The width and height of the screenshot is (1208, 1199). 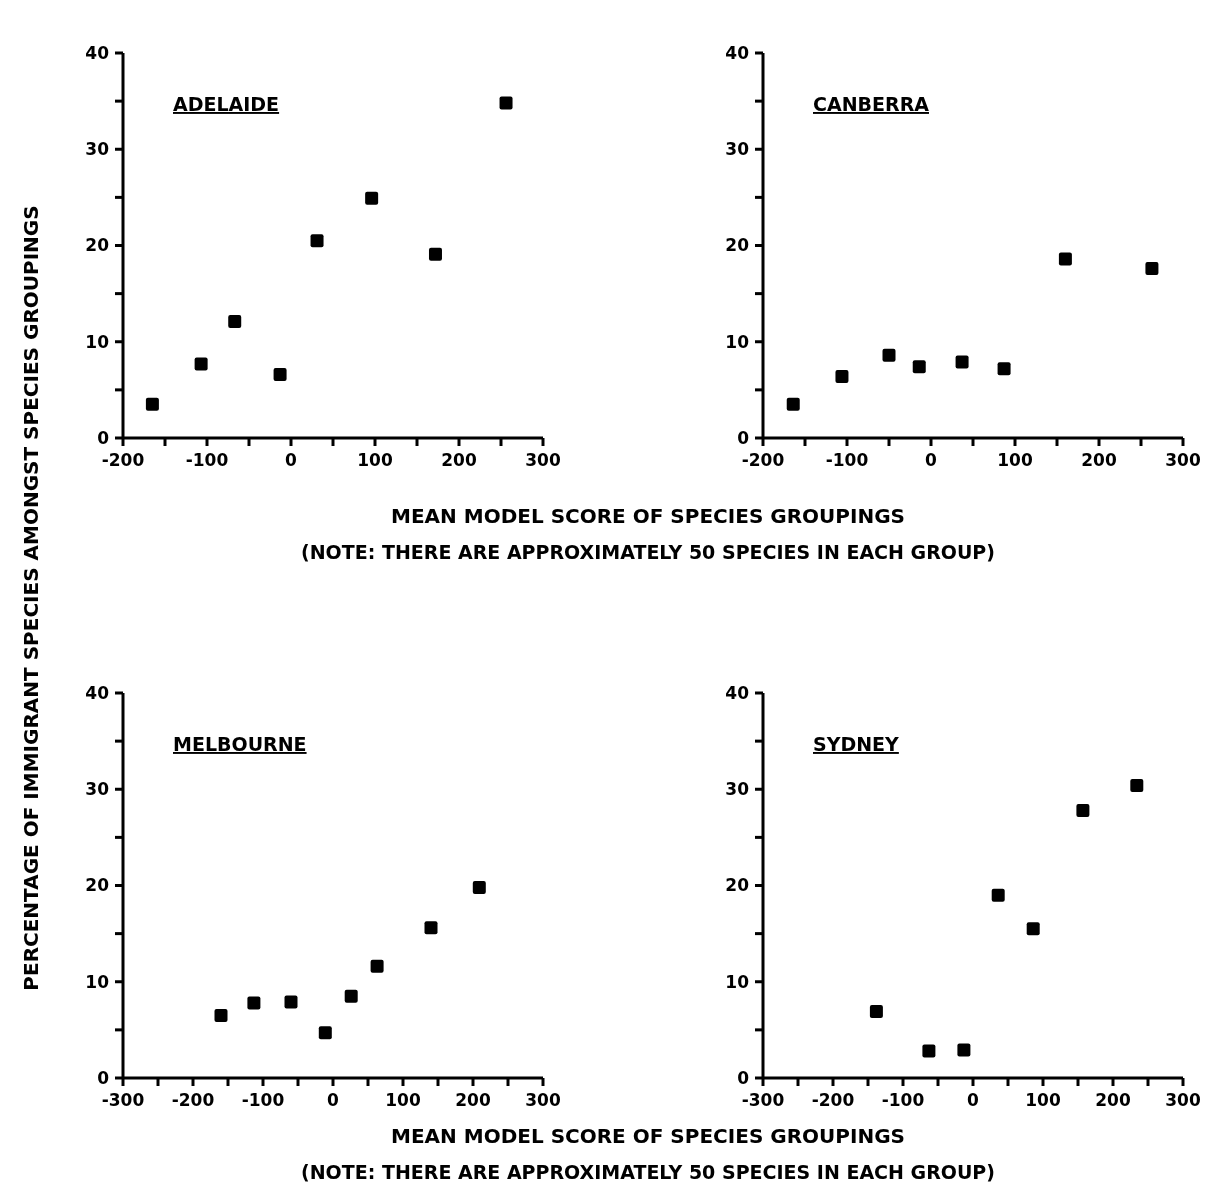 What do you see at coordinates (240, 744) in the screenshot?
I see `text: MELBOURNE` at bounding box center [240, 744].